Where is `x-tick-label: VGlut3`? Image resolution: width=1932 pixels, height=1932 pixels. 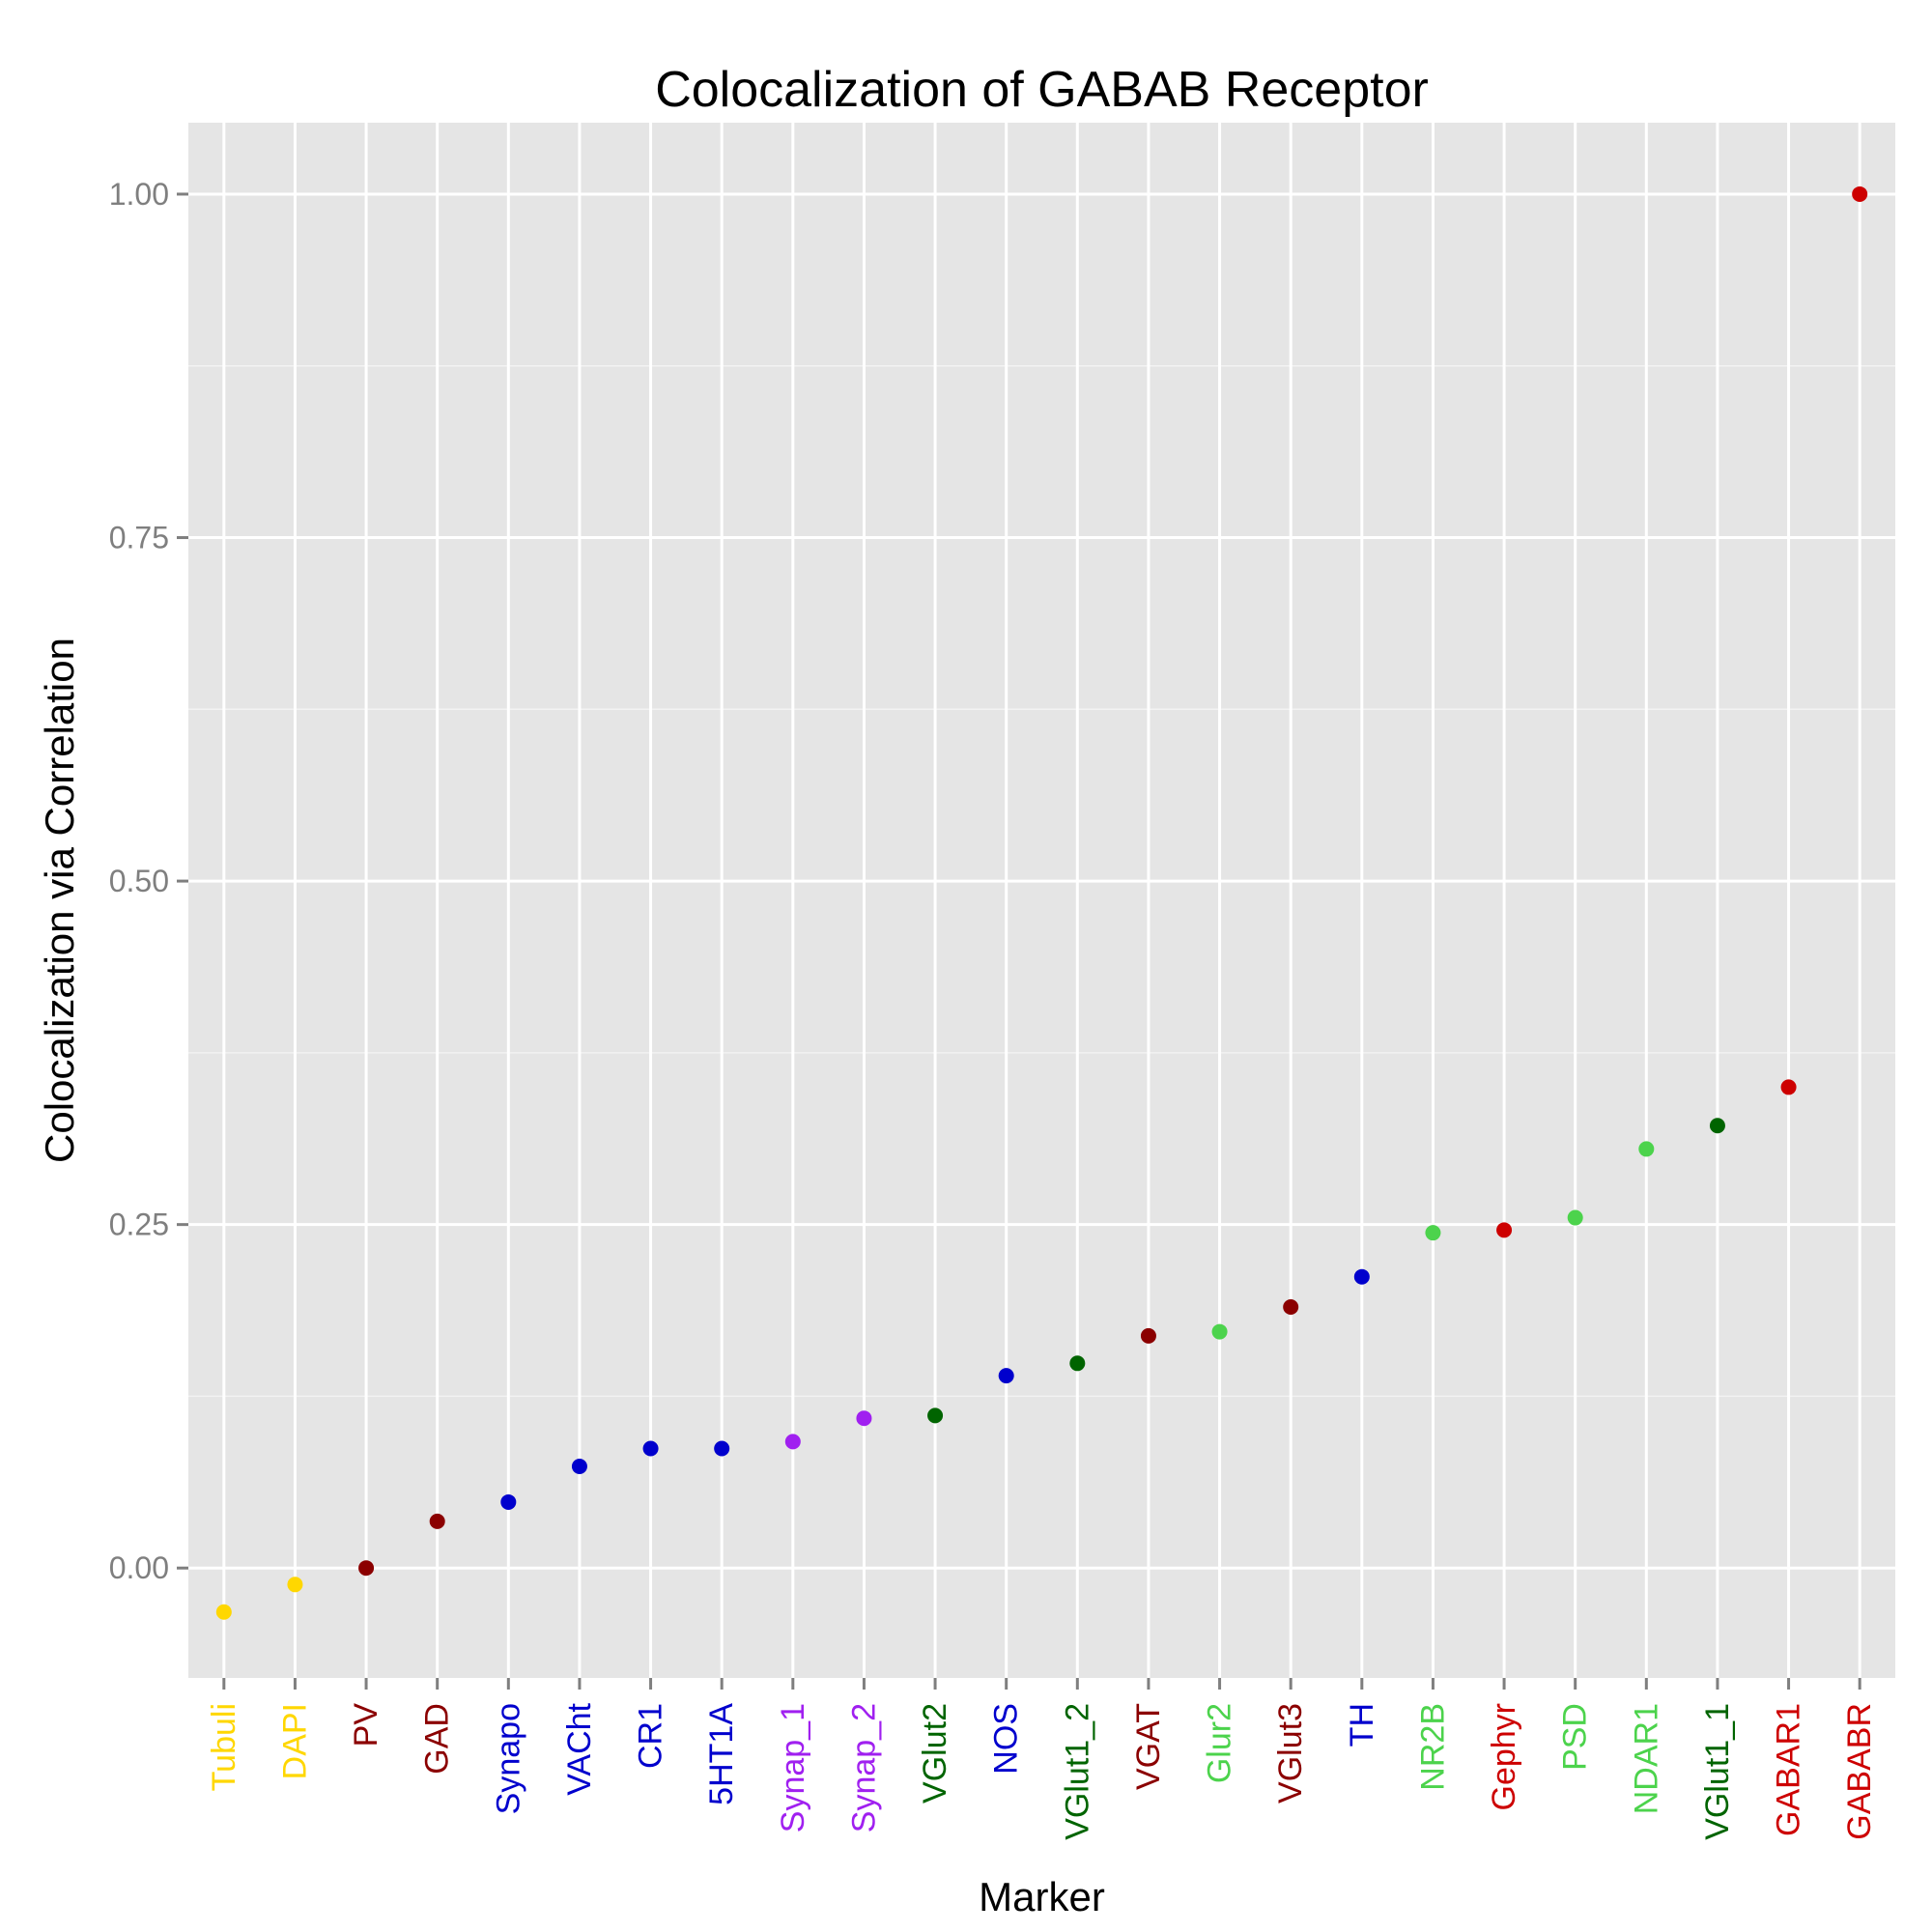 x-tick-label: VGlut3 is located at coordinates (1290, 1753).